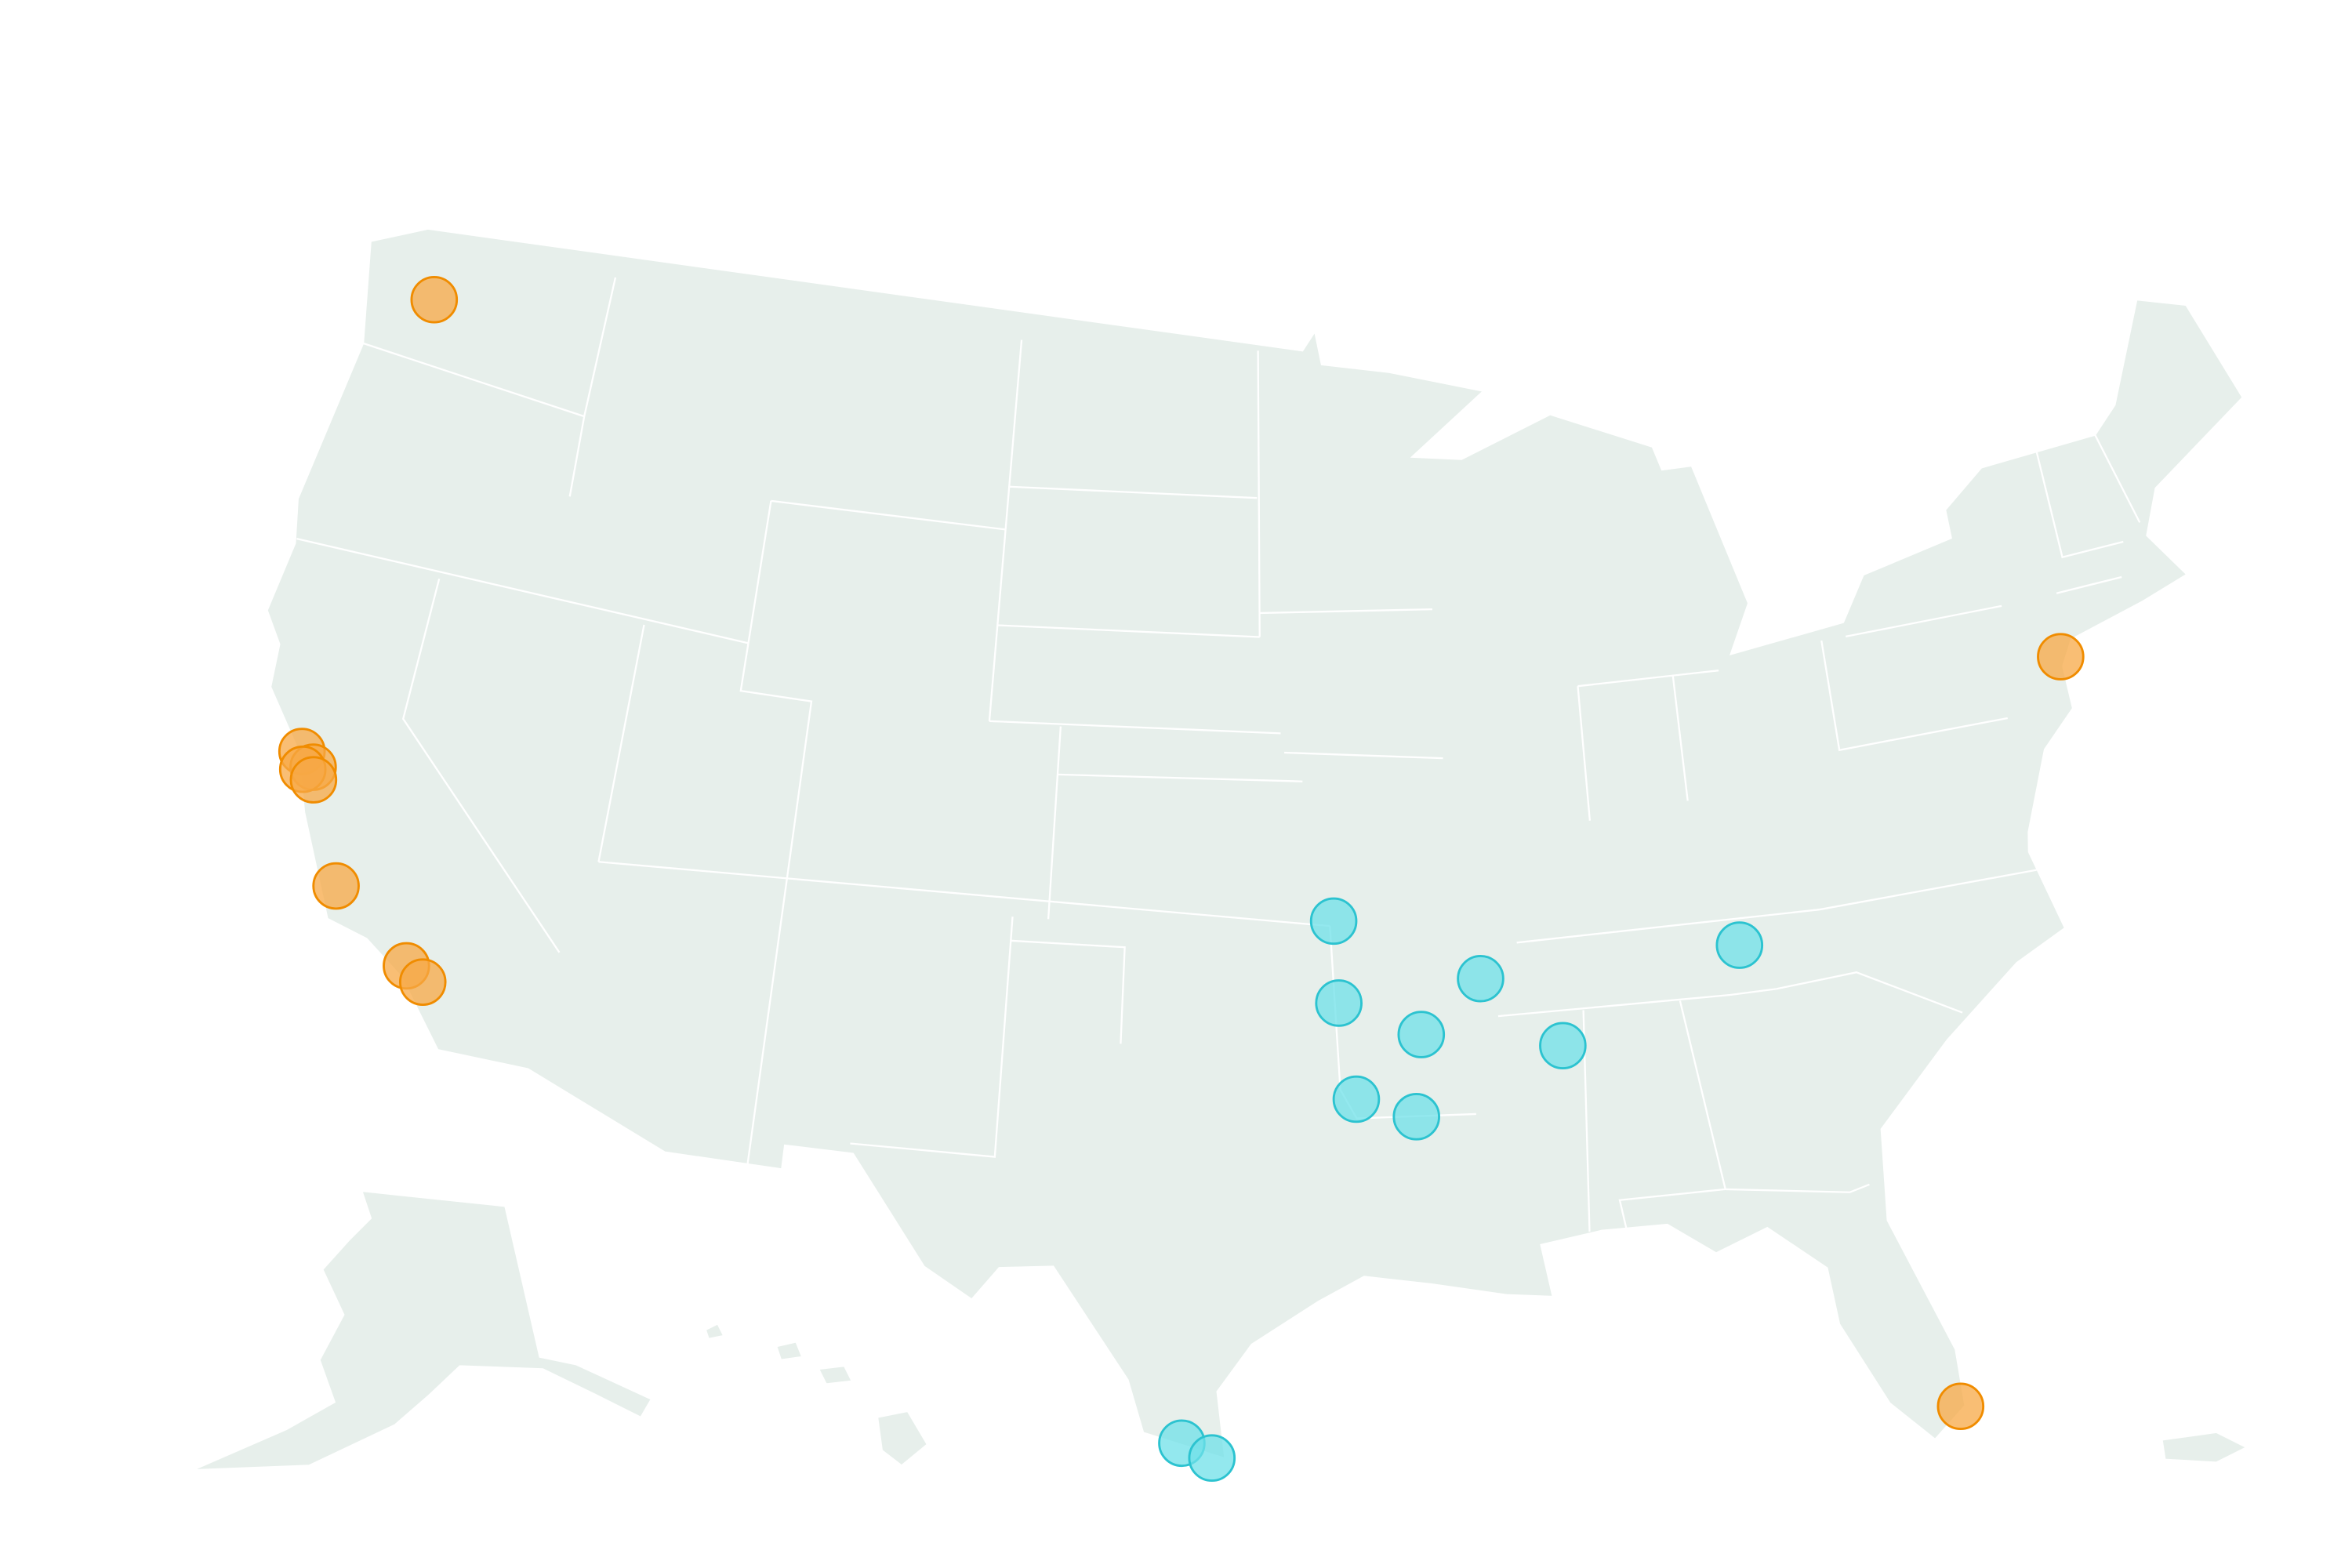 The height and width of the screenshot is (1568, 2352). I want to click on hawaii, so click(816, 1395).